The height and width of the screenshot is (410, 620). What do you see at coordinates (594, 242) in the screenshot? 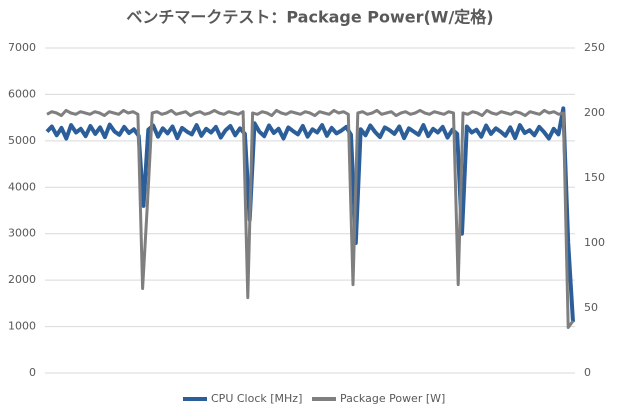
I see `y2-tick-label: 100` at bounding box center [594, 242].